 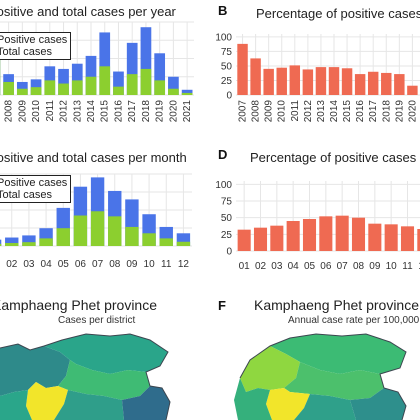 I want to click on bar-total-2009, so click(x=22, y=88).